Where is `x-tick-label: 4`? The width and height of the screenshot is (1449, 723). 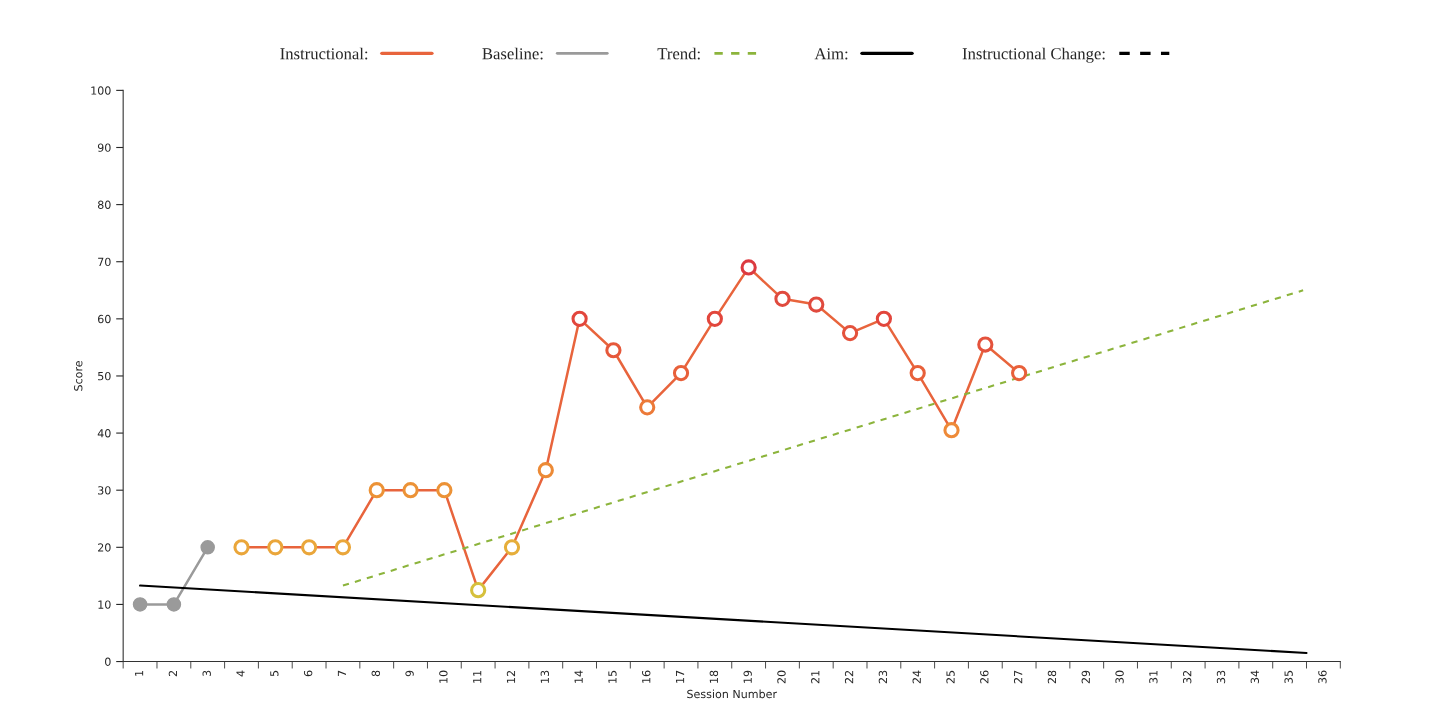
x-tick-label: 4 is located at coordinates (240, 673).